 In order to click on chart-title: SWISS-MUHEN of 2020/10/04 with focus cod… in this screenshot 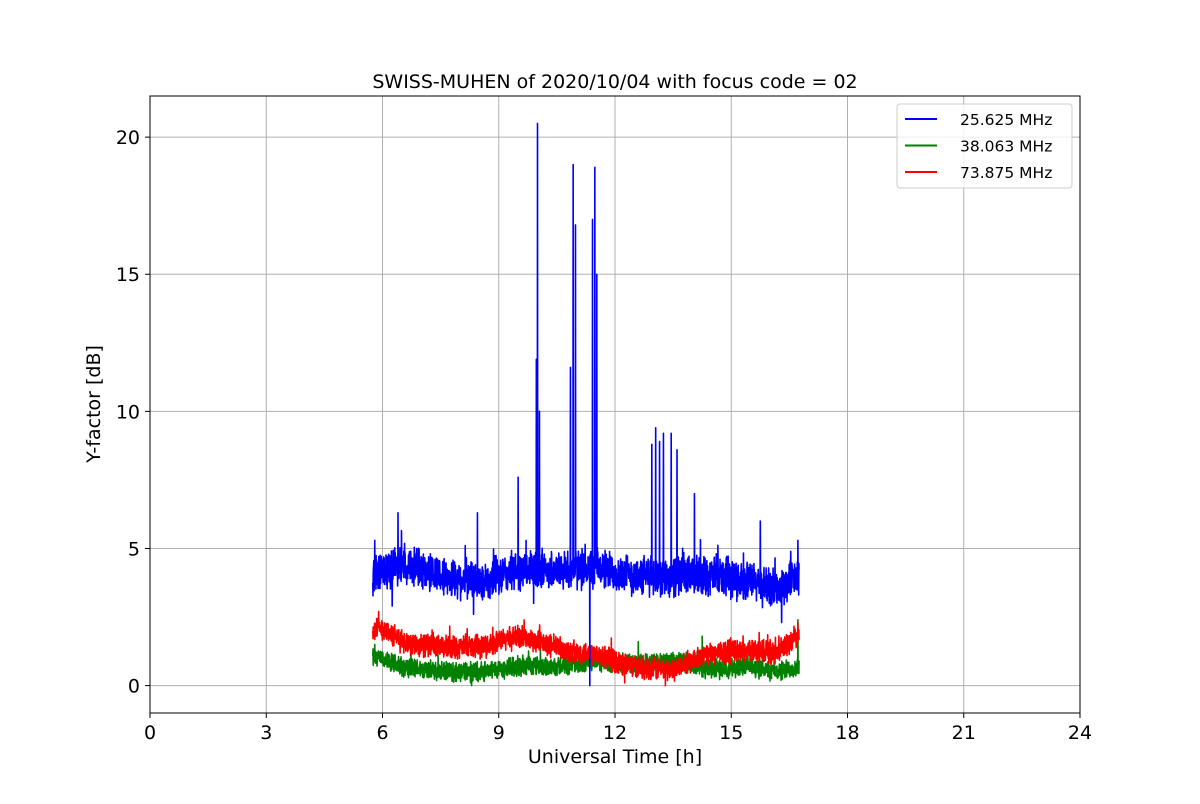, I will do `click(614, 82)`.